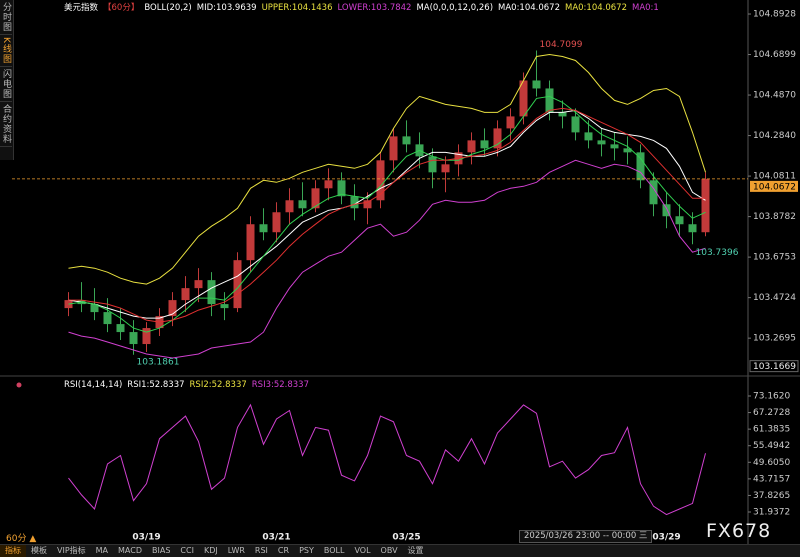 The height and width of the screenshot is (557, 800). I want to click on indicator-tab: LWR, so click(236, 550).